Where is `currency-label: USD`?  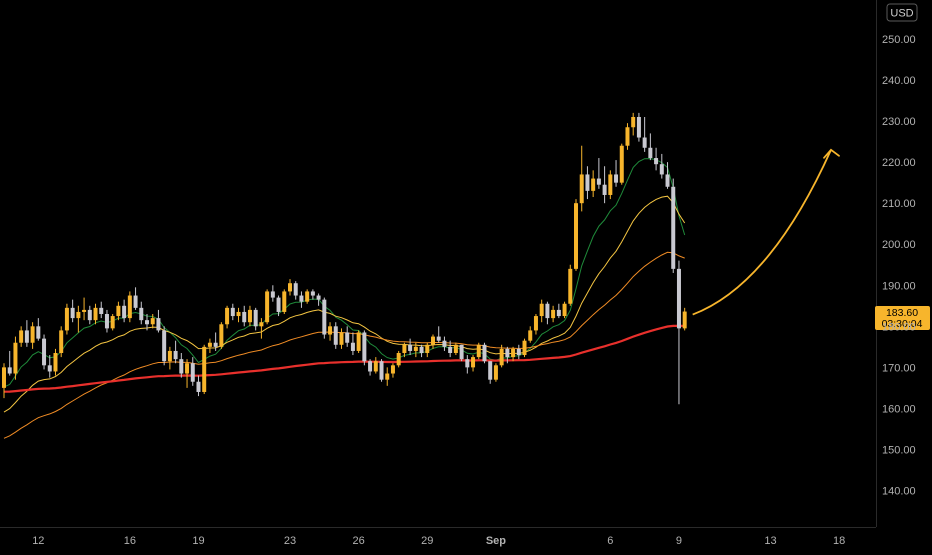
currency-label: USD is located at coordinates (901, 14).